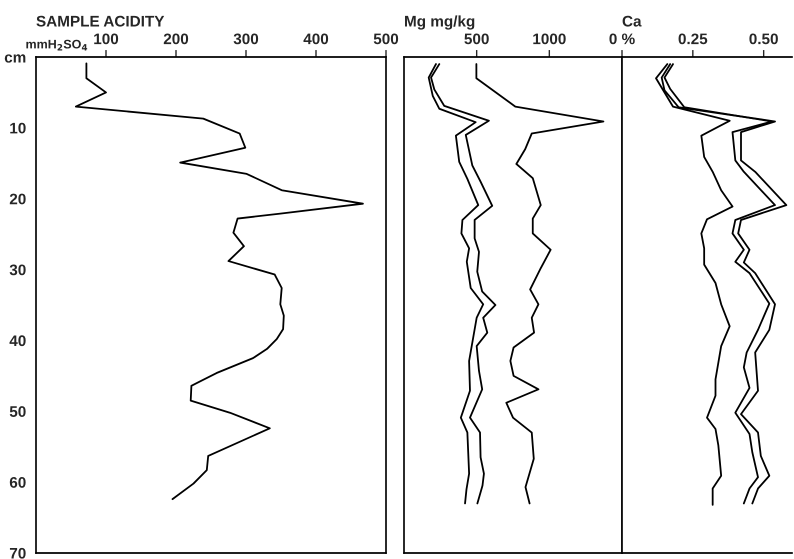 This screenshot has width=794, height=559. What do you see at coordinates (246, 38) in the screenshot?
I see `x-tick-label: 300` at bounding box center [246, 38].